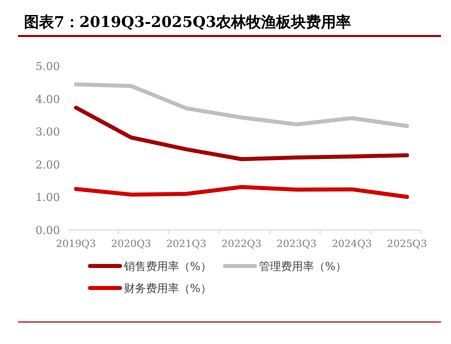  Describe the element at coordinates (167, 266) in the screenshot. I see `legend-label: 销售费用率（%）` at that location.